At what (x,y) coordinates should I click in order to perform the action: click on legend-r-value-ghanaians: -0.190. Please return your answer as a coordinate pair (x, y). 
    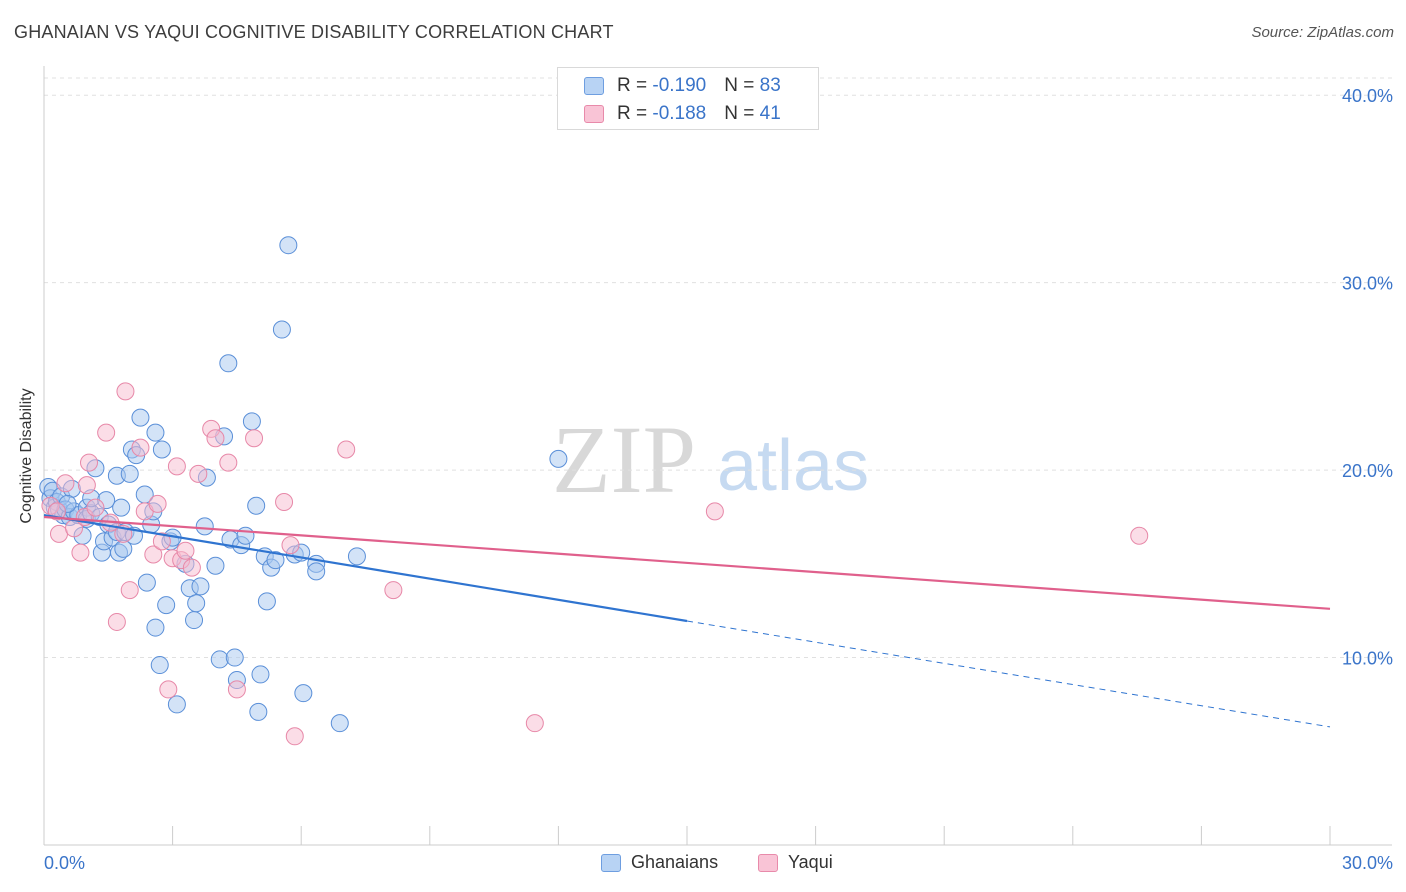
    Looking at the image, I should click on (679, 85).